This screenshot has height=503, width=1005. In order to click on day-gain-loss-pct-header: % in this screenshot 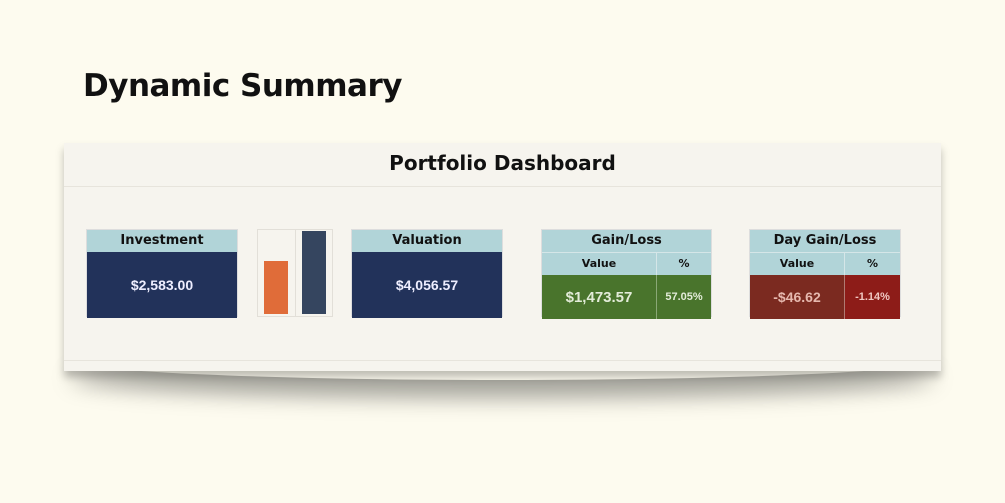, I will do `click(872, 263)`.